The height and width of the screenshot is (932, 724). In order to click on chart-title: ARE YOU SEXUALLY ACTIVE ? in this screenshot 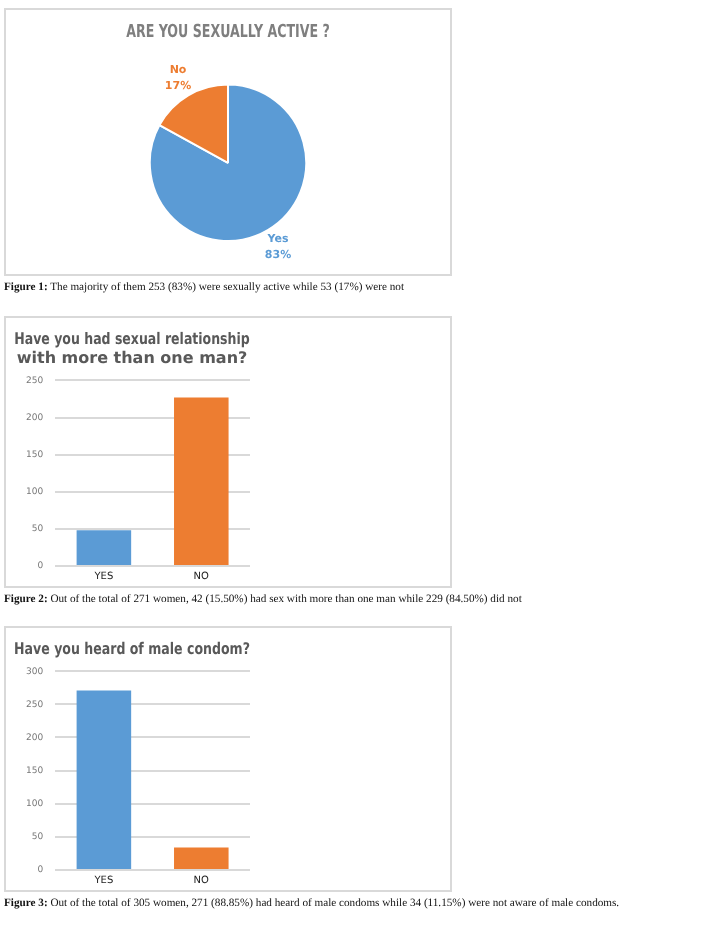, I will do `click(228, 32)`.